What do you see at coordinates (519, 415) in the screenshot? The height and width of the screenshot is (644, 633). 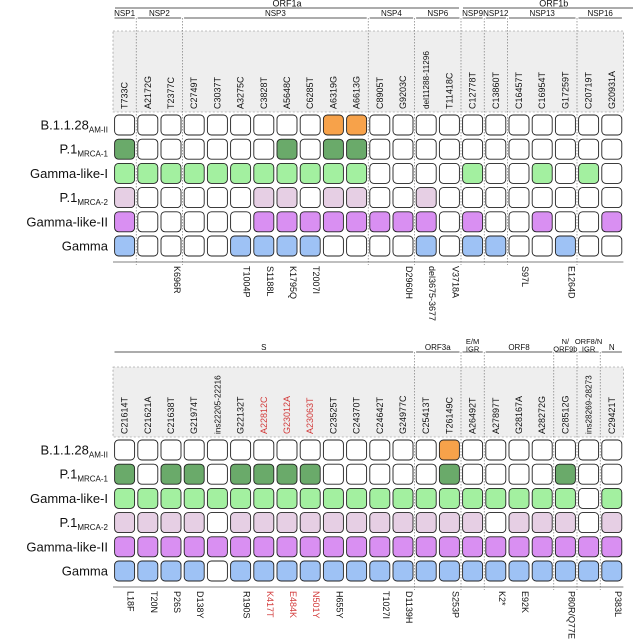 I see `mutation-label: G28167A` at bounding box center [519, 415].